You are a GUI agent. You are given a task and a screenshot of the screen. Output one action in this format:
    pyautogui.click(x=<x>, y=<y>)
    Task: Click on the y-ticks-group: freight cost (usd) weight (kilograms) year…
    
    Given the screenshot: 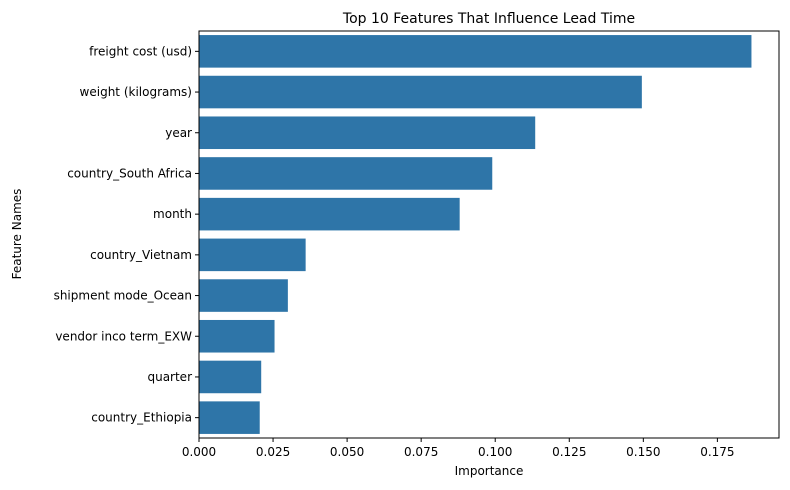 What is the action you would take?
    pyautogui.click(x=126, y=234)
    